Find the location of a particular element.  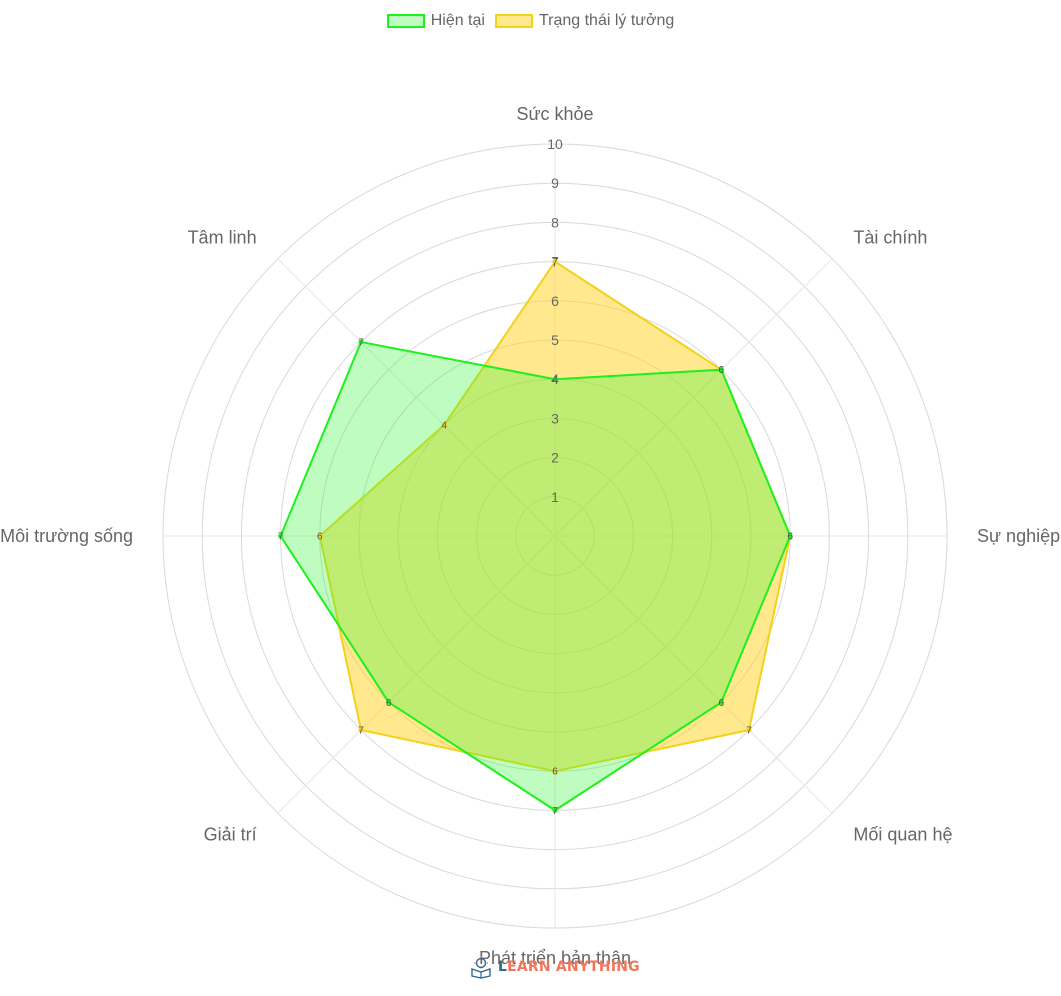

legend-item-ideal: Trạng thái lý tưởng is located at coordinates (584, 21).